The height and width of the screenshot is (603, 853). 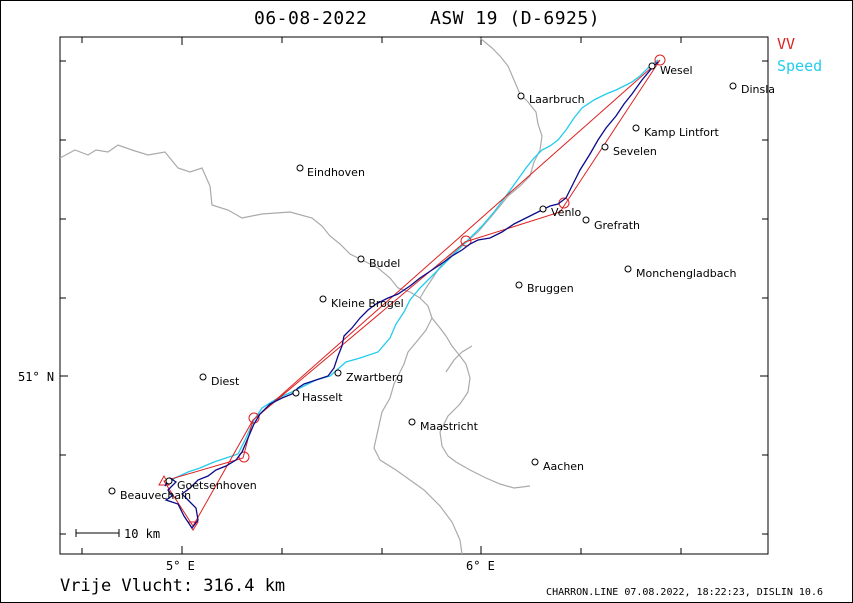 What do you see at coordinates (480, 566) in the screenshot?
I see `lon-tick-6e: 6° E` at bounding box center [480, 566].